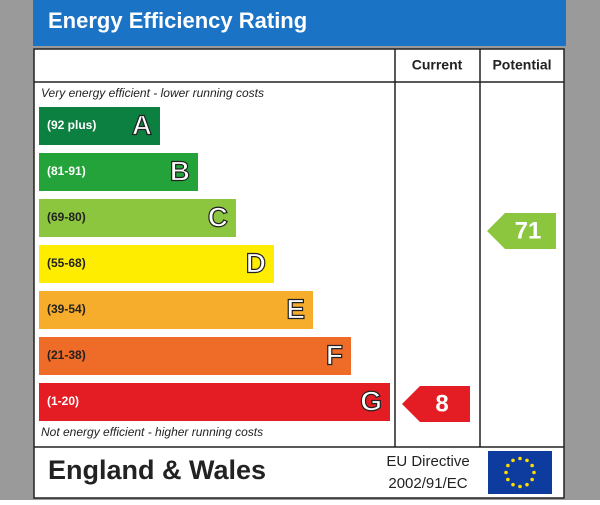 The width and height of the screenshot is (600, 505). What do you see at coordinates (66, 309) in the screenshot?
I see `band-range: (39-54)` at bounding box center [66, 309].